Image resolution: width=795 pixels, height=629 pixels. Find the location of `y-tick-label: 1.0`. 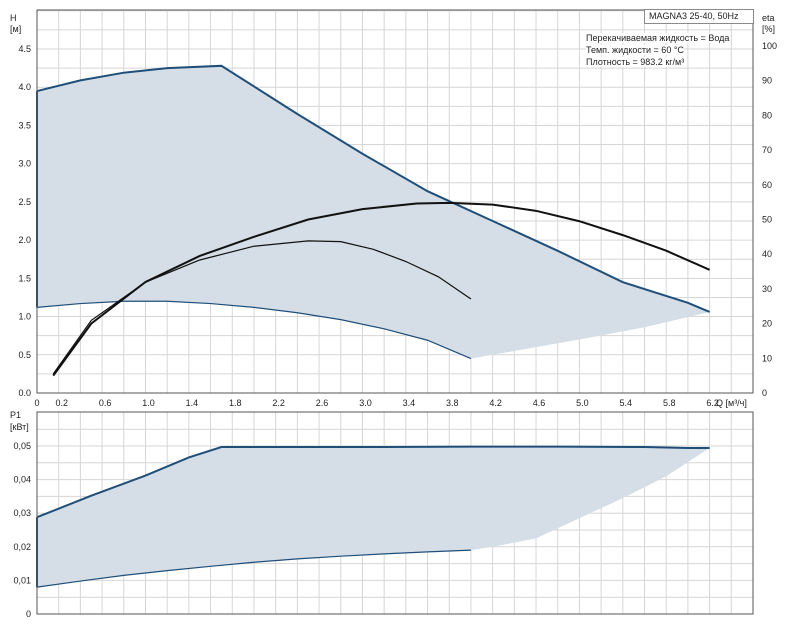

y-tick-label: 1.0 is located at coordinates (24, 317).